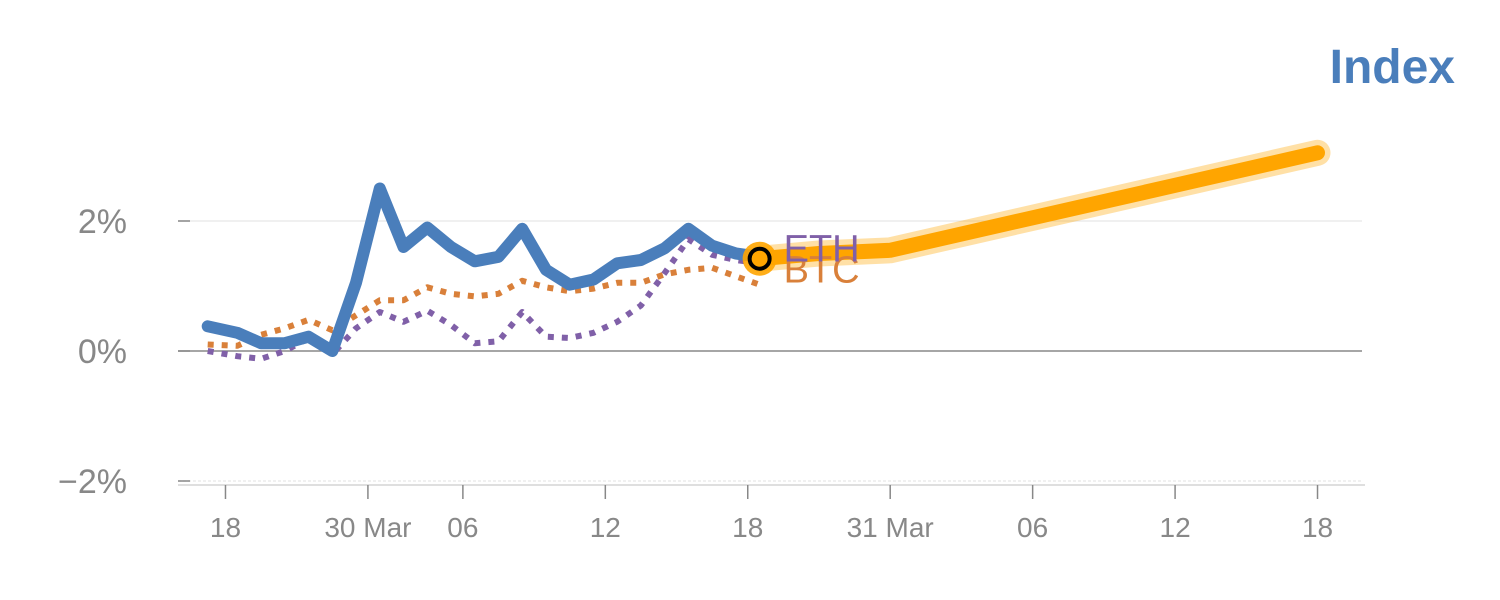 The image size is (1500, 600). Describe the element at coordinates (1038, 206) in the screenshot. I see `series-forecast-line` at that location.